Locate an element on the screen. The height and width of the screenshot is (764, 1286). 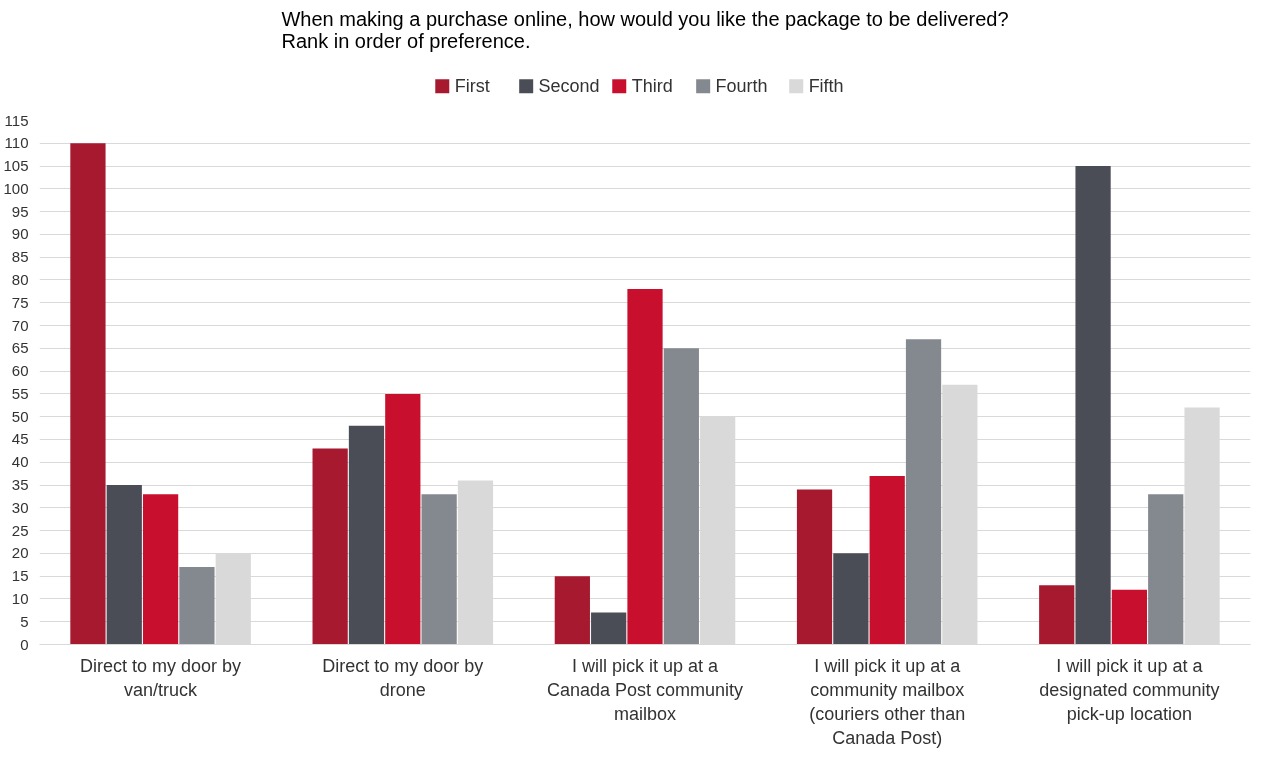
x-tick-label: I will pick it up at a designated community pick-up location is located at coordinates (1129, 689).